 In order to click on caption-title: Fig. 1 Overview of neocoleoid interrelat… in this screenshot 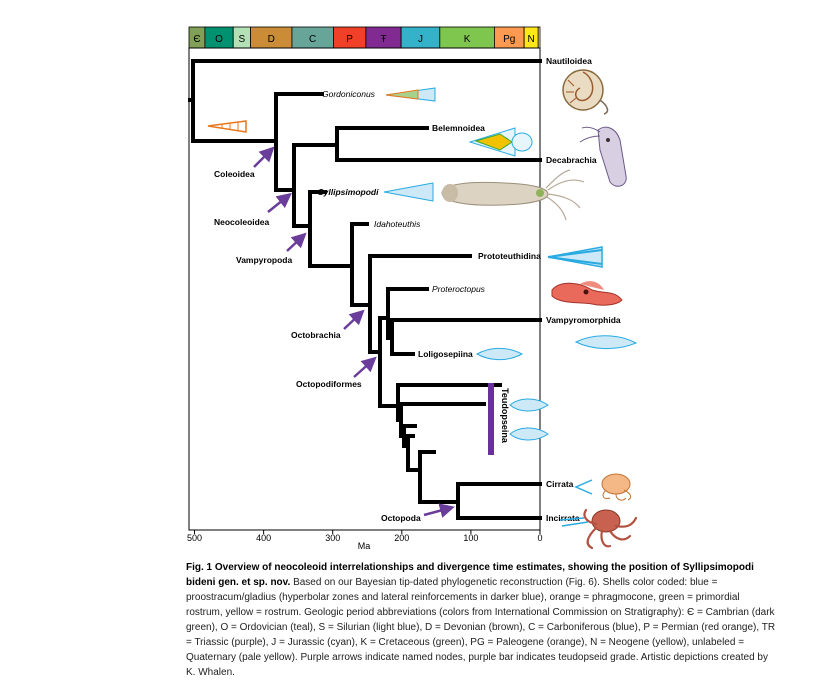, I will do `click(470, 575)`.